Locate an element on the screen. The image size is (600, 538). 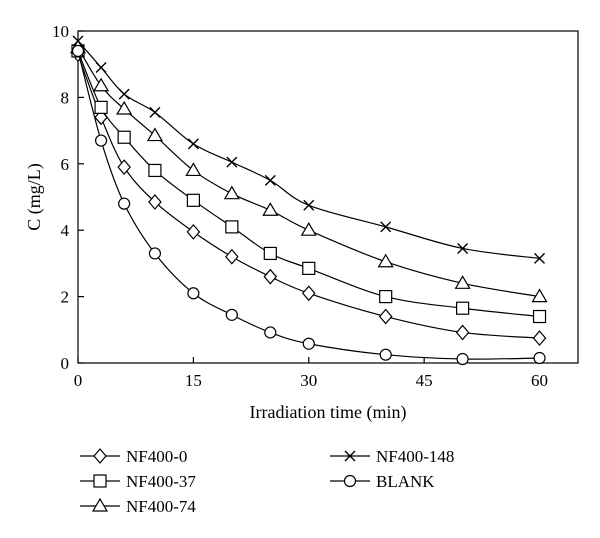
legend-item-nf400-0: NF400-0 is located at coordinates (133, 456).